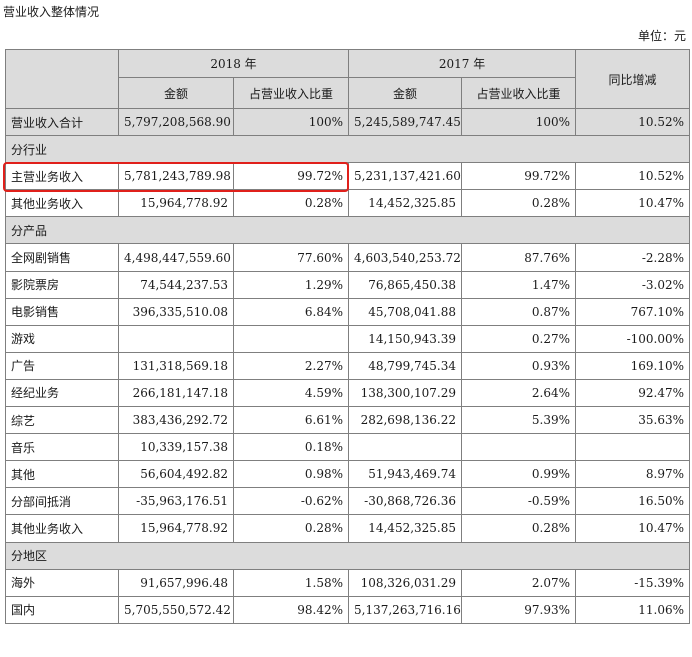 This screenshot has width=692, height=657. I want to click on row-label: 营业收入合计, so click(62, 122).